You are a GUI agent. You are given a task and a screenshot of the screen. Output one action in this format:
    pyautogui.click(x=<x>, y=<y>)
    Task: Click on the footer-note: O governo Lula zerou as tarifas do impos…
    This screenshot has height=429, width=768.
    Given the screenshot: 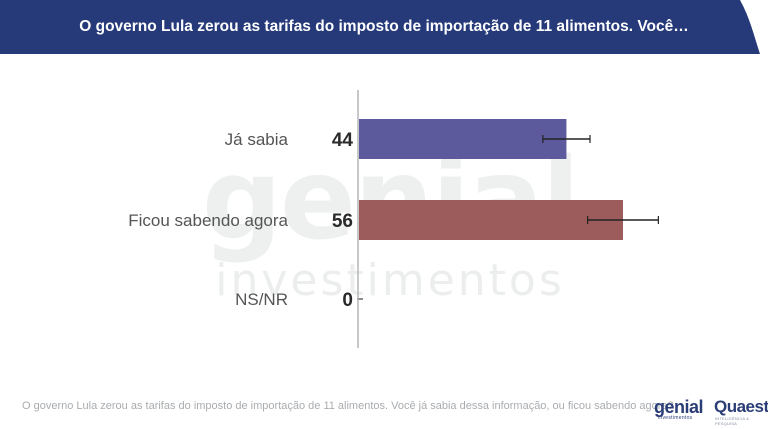 What is the action you would take?
    pyautogui.click(x=348, y=406)
    